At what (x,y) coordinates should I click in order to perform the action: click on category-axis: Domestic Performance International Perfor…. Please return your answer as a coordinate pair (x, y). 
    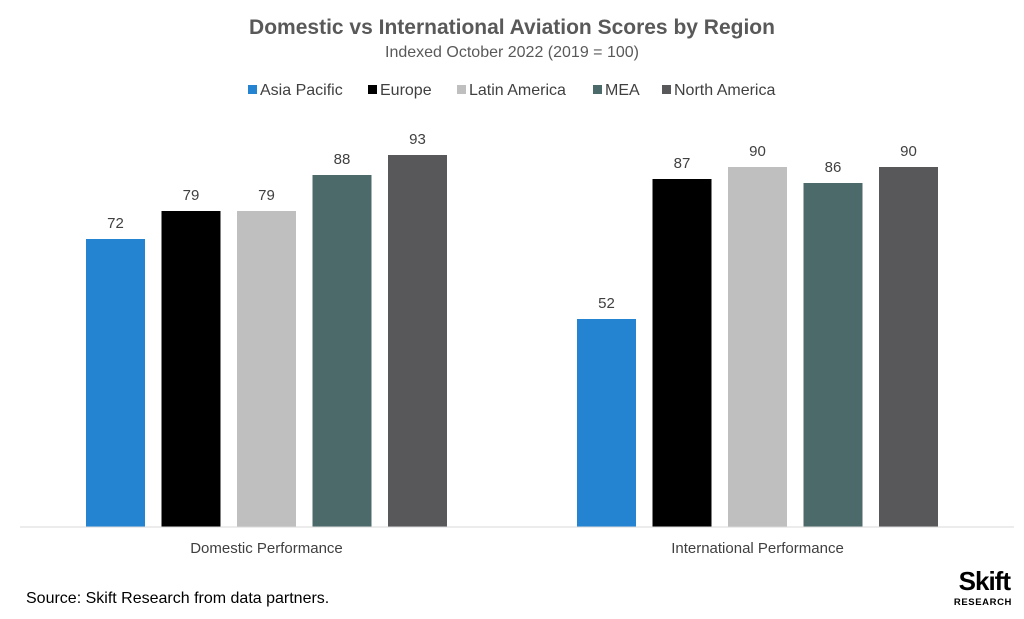
    Looking at the image, I should click on (517, 548).